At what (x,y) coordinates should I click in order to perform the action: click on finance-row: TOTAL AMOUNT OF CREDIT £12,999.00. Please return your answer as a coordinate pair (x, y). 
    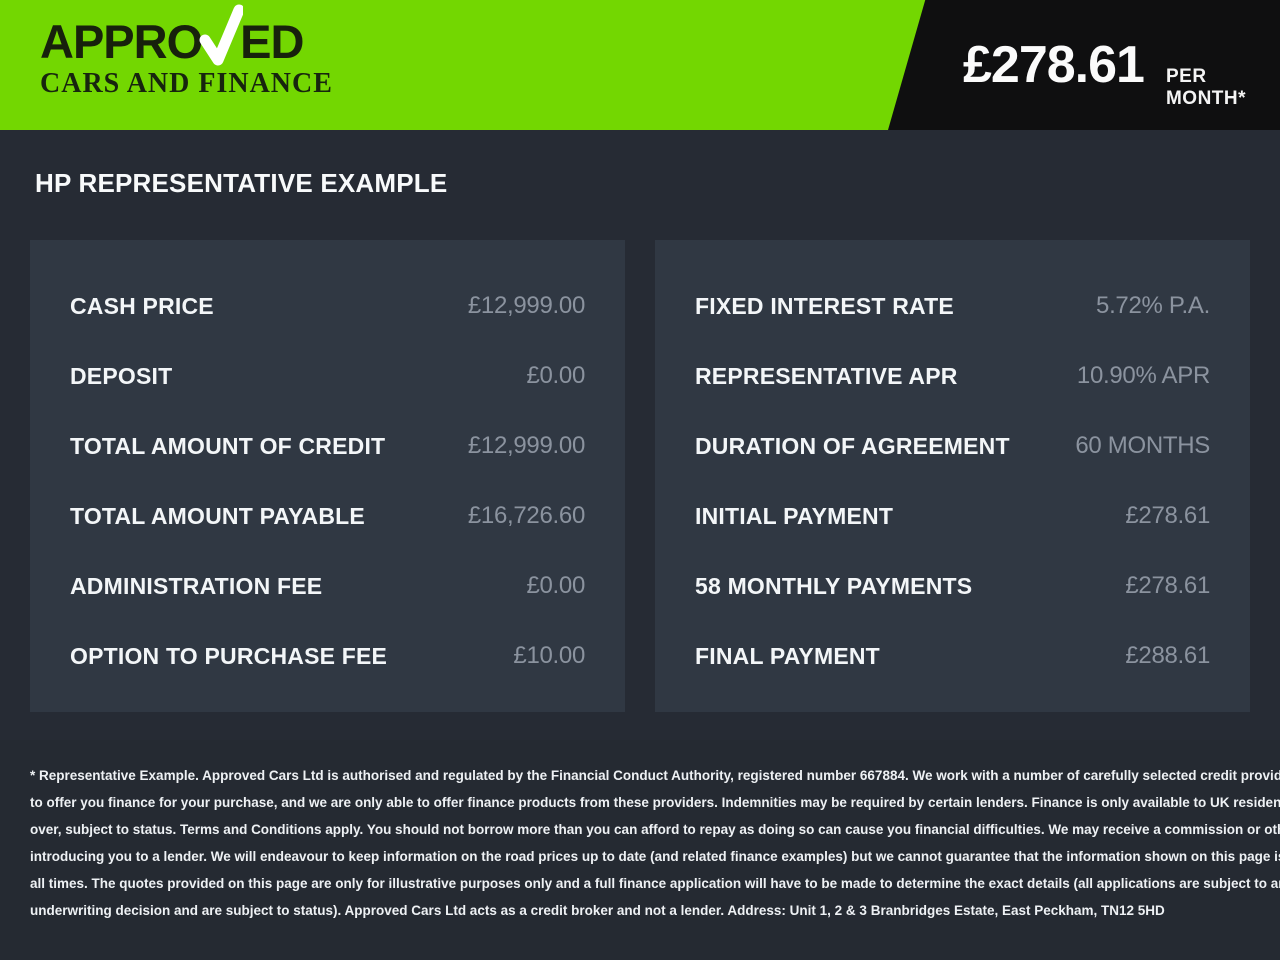
    Looking at the image, I should click on (327, 446).